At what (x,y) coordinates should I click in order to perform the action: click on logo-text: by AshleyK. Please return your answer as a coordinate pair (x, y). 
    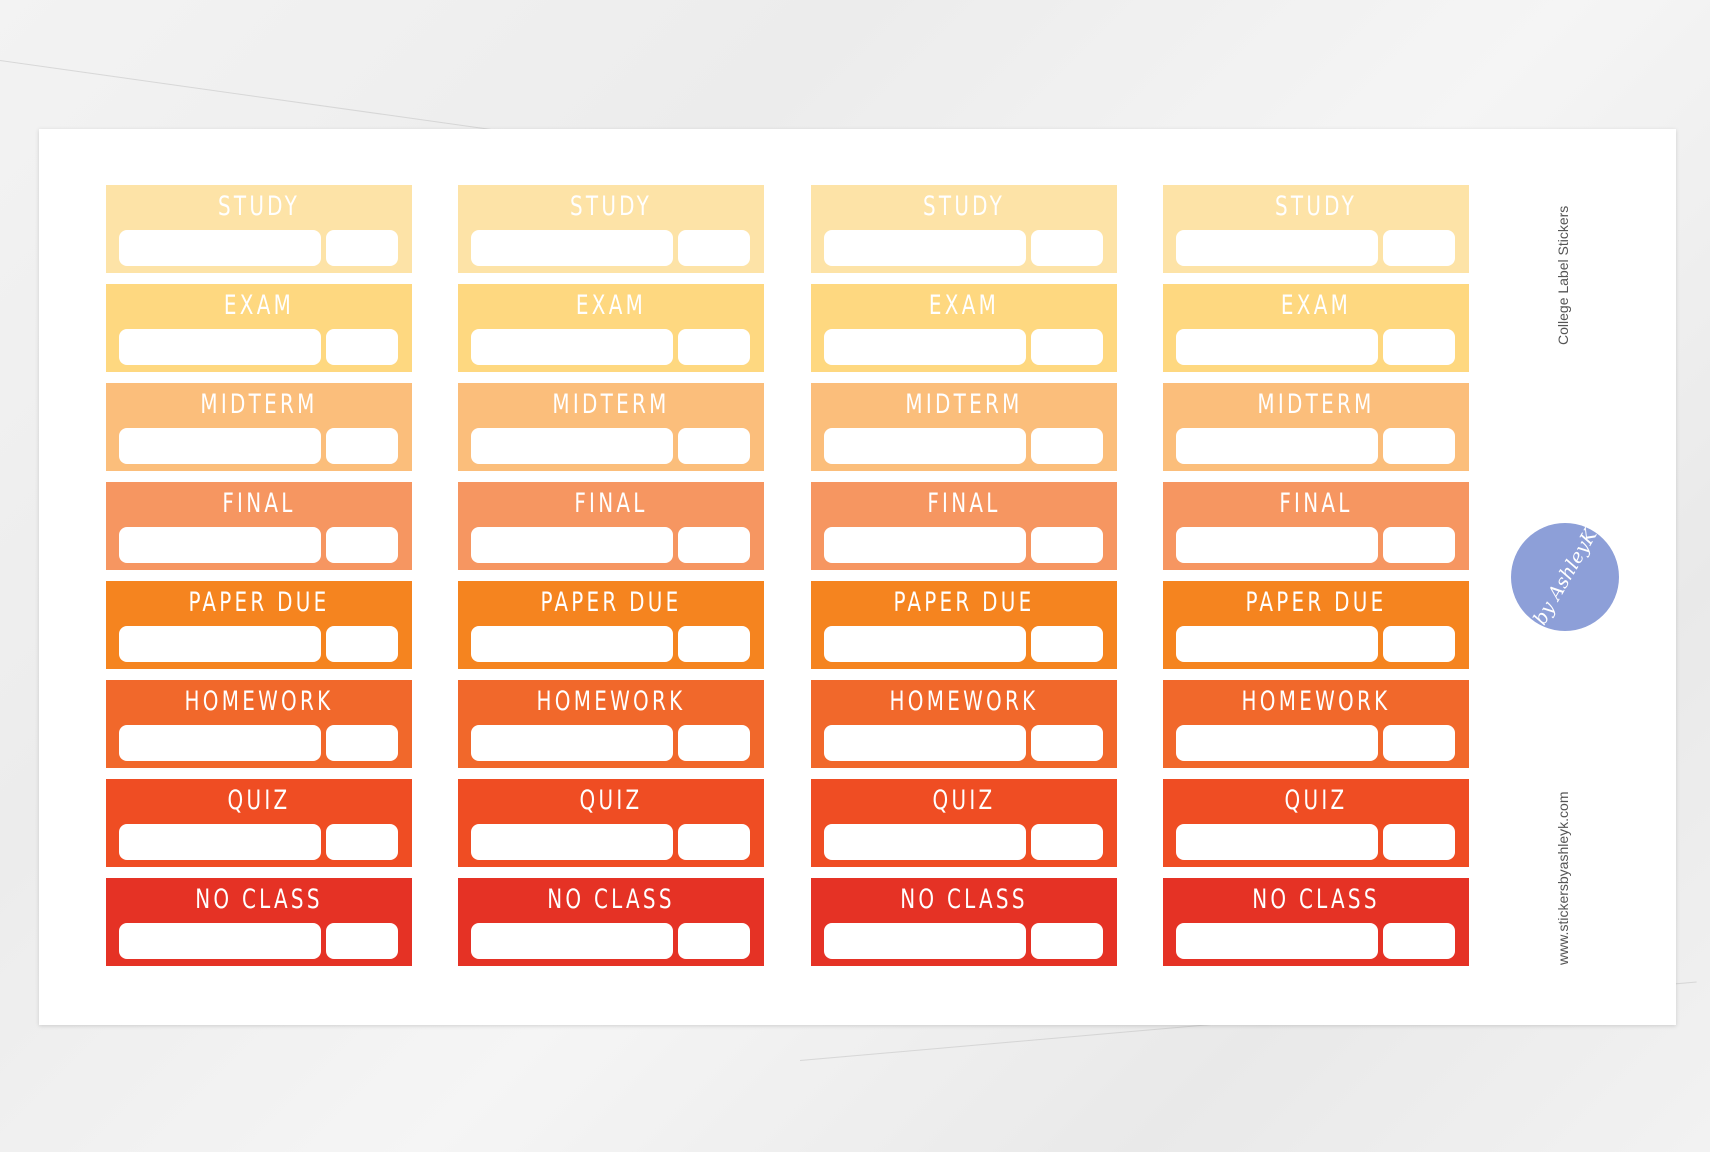
    Looking at the image, I should click on (1565, 577).